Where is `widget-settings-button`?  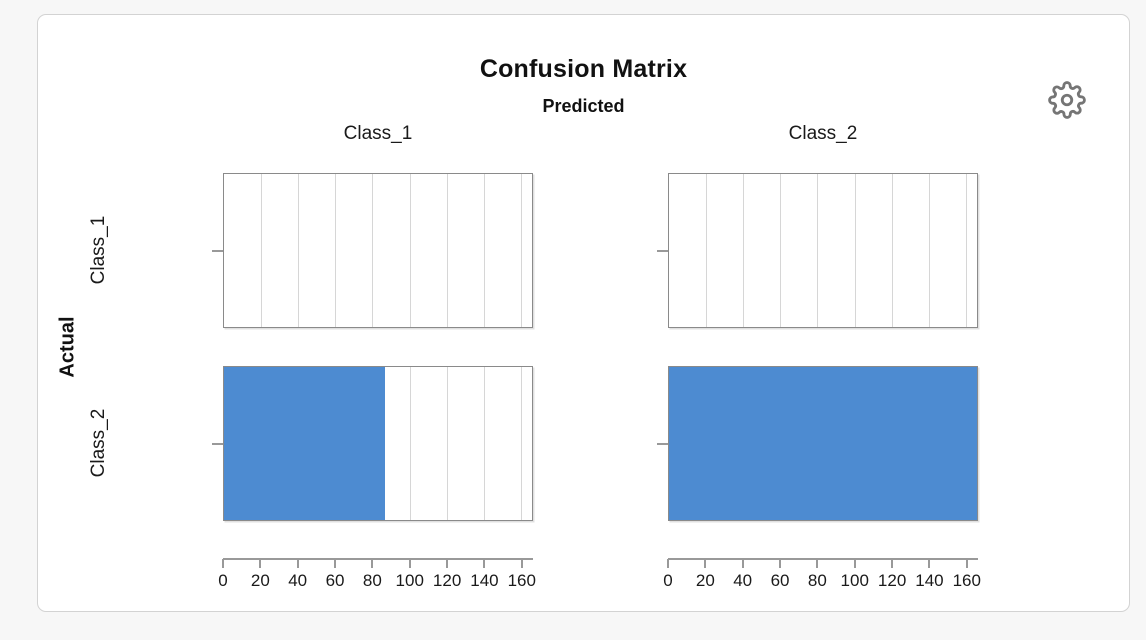
widget-settings-button is located at coordinates (1067, 100).